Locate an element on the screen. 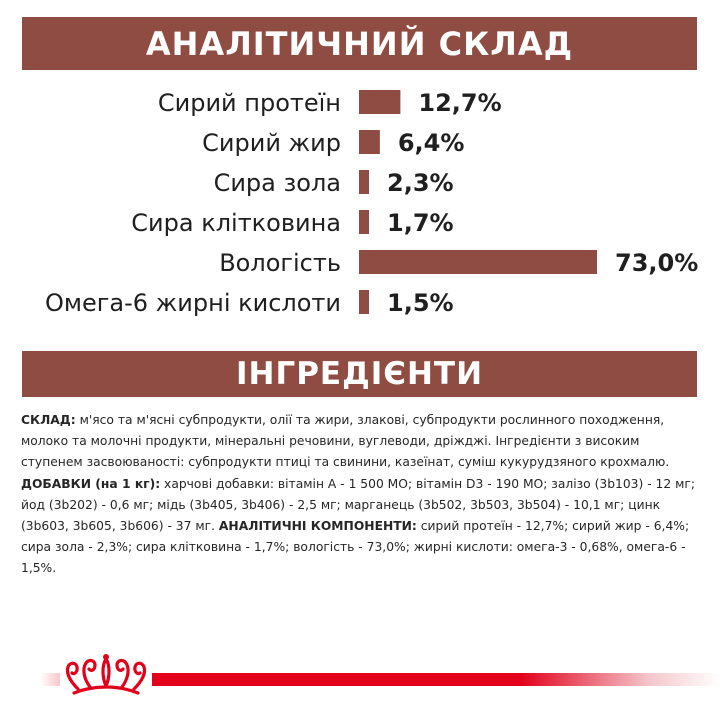 This screenshot has height=720, width=720. value-label: 1,5% is located at coordinates (420, 303).